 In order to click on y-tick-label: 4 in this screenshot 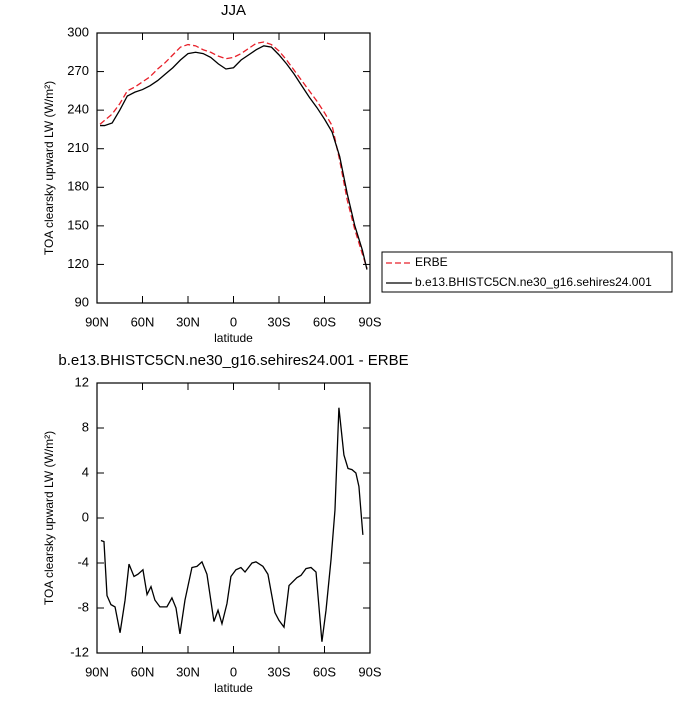, I will do `click(85, 471)`.